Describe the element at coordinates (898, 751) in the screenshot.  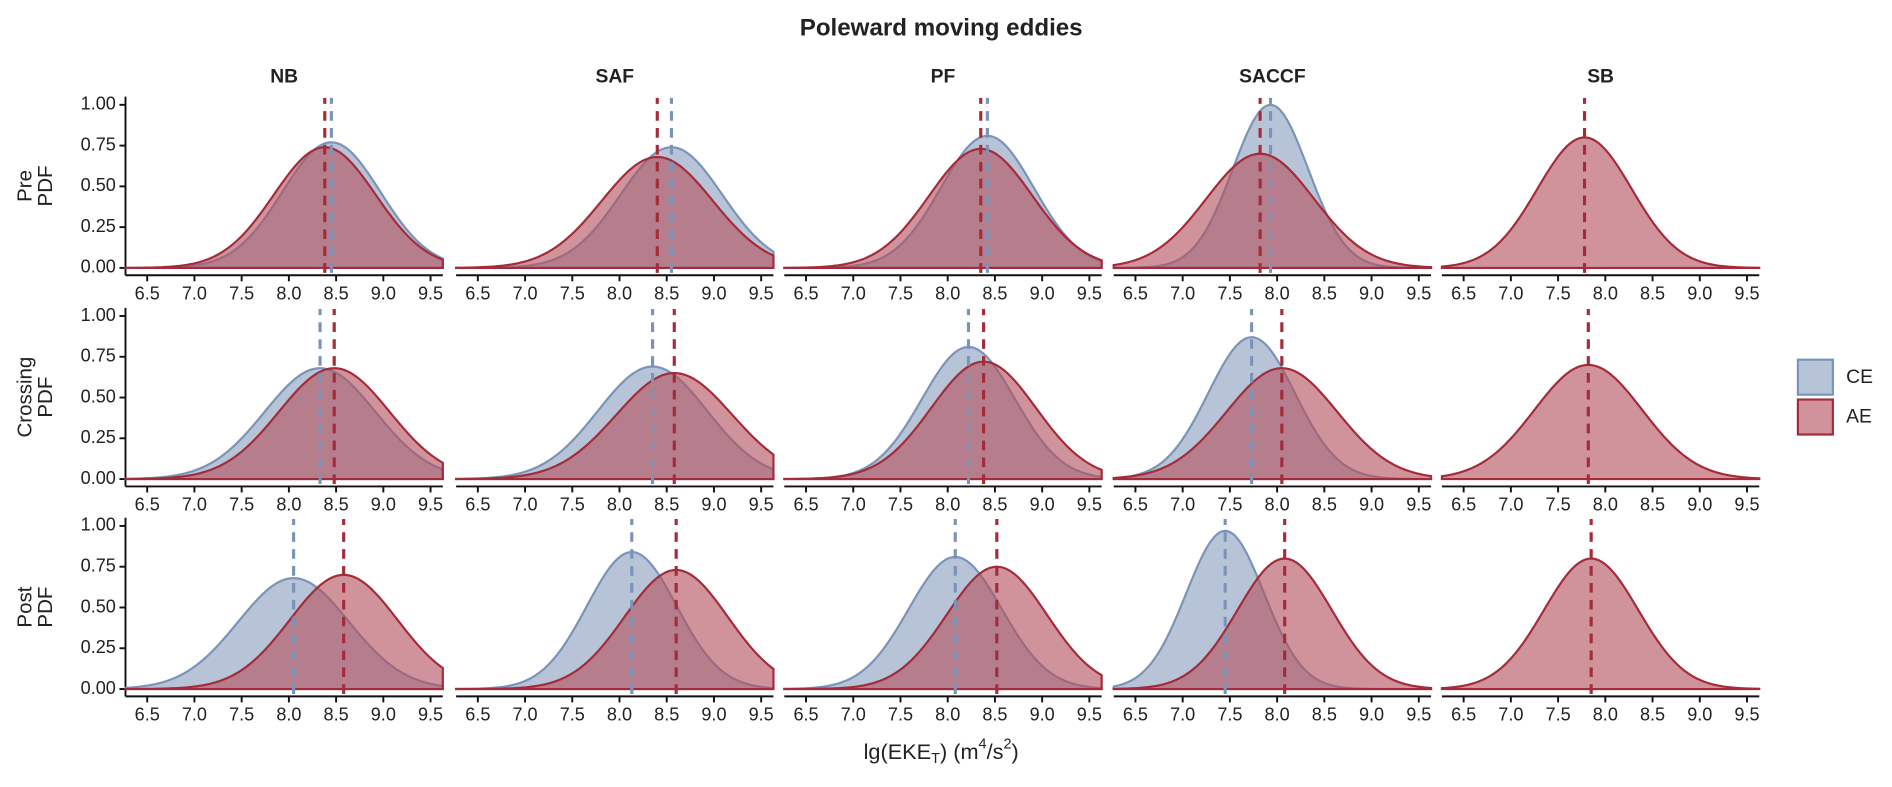
I see `x-label-part: lg(EKE` at that location.